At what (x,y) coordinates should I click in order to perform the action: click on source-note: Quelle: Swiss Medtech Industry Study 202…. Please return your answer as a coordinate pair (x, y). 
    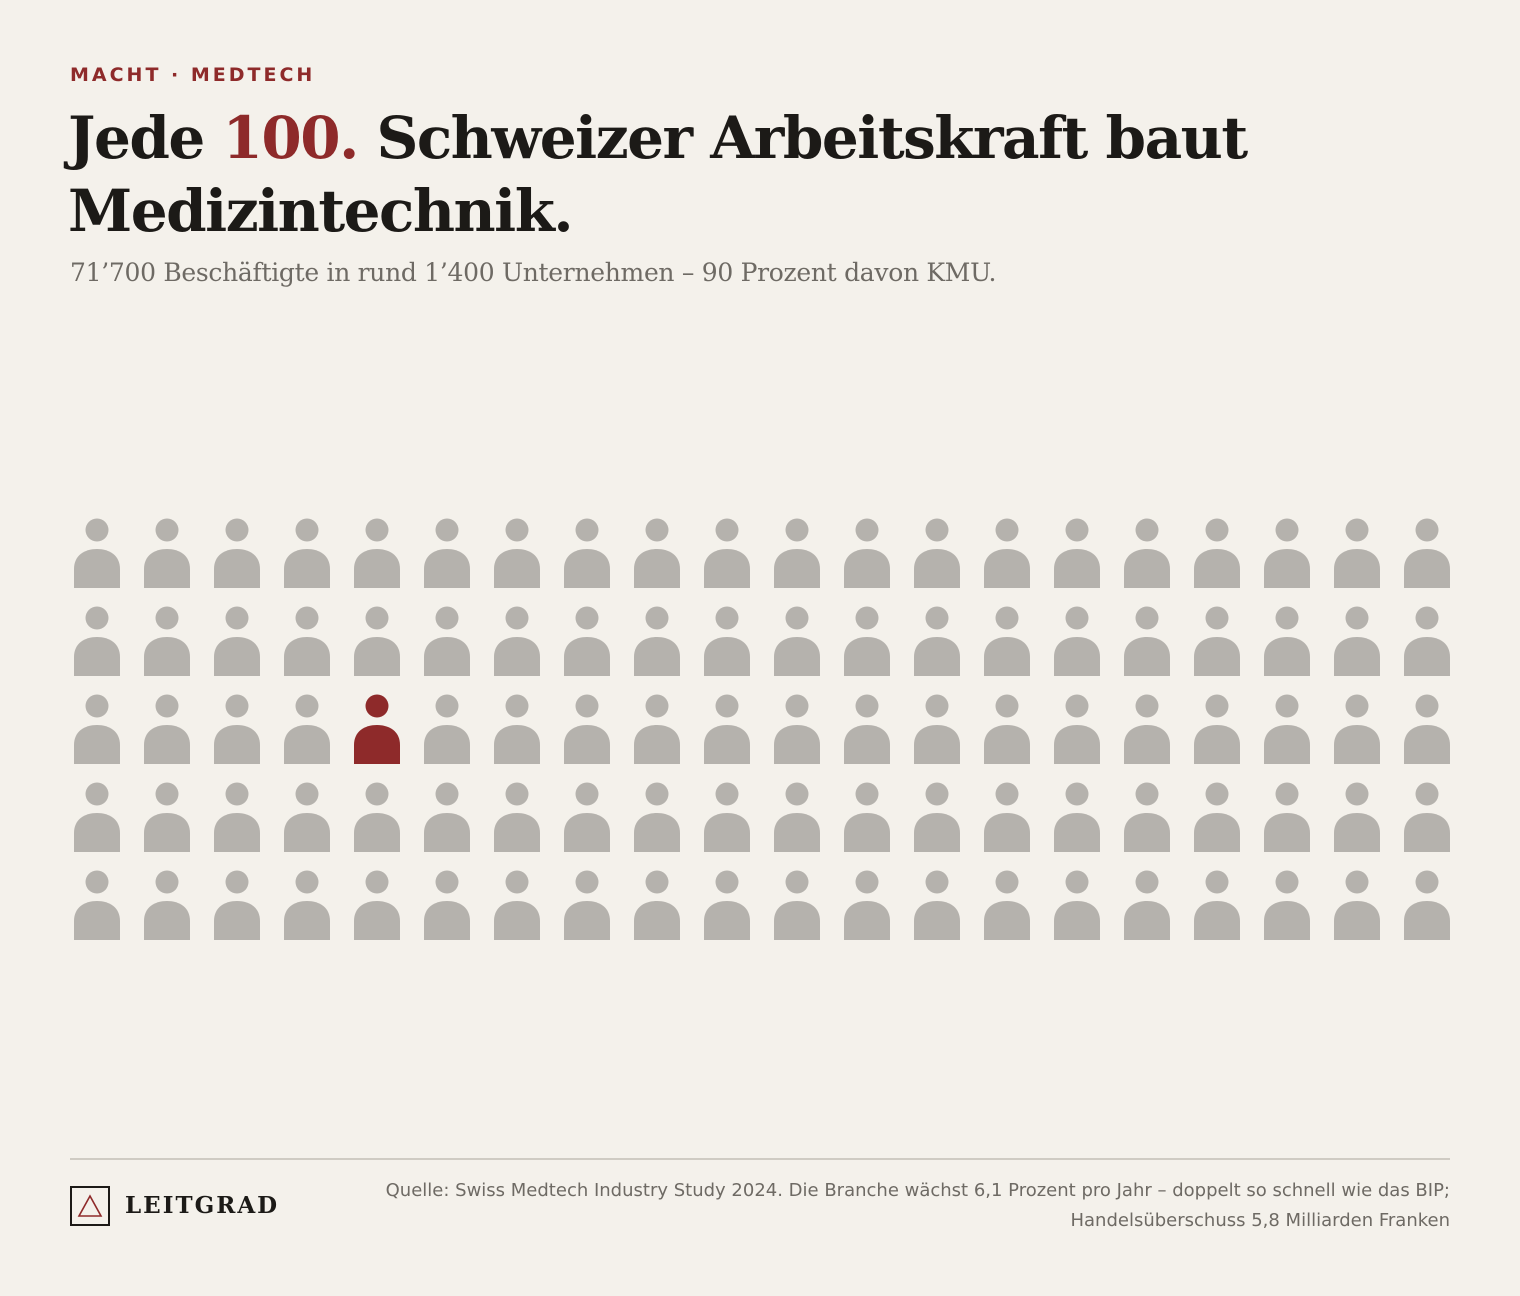
    Looking at the image, I should click on (917, 1205).